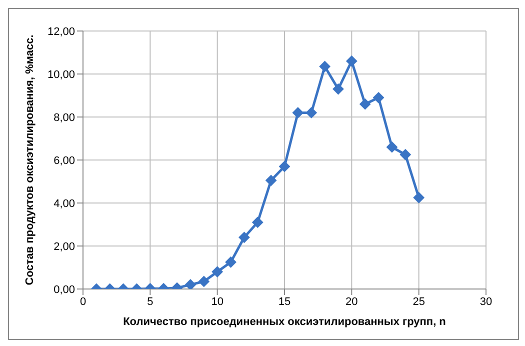 The image size is (525, 346). What do you see at coordinates (217, 302) in the screenshot?
I see `x-tick-label: 10` at bounding box center [217, 302].